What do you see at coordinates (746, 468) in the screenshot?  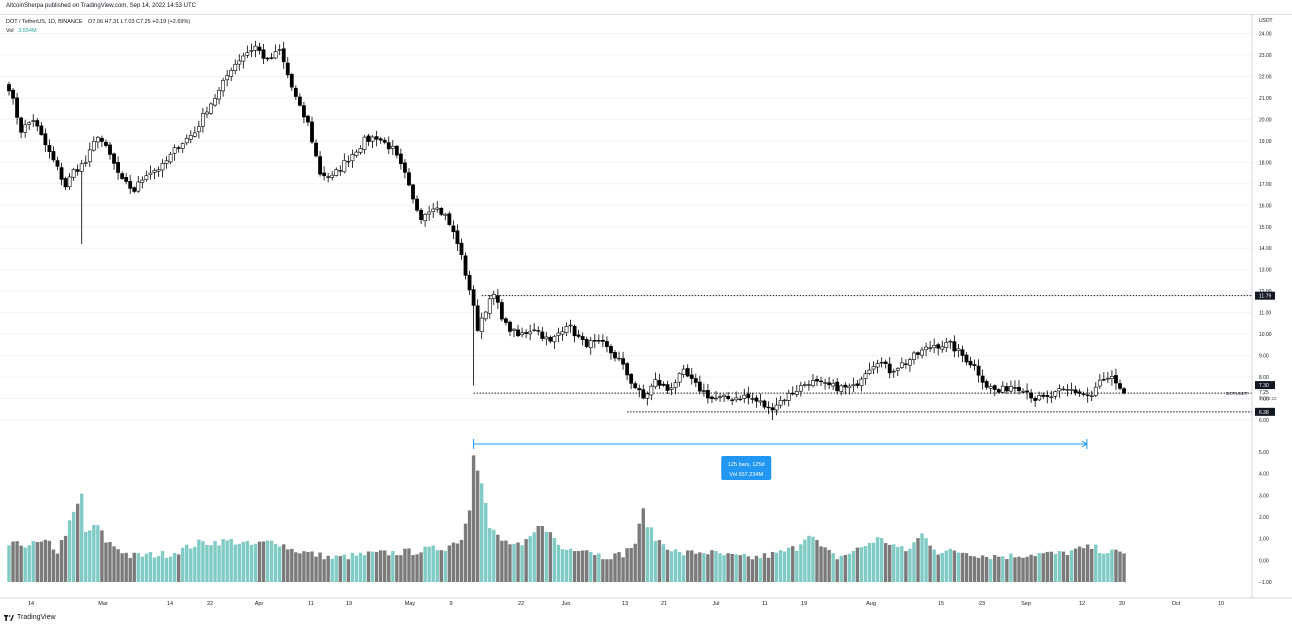 I see `measure-box` at bounding box center [746, 468].